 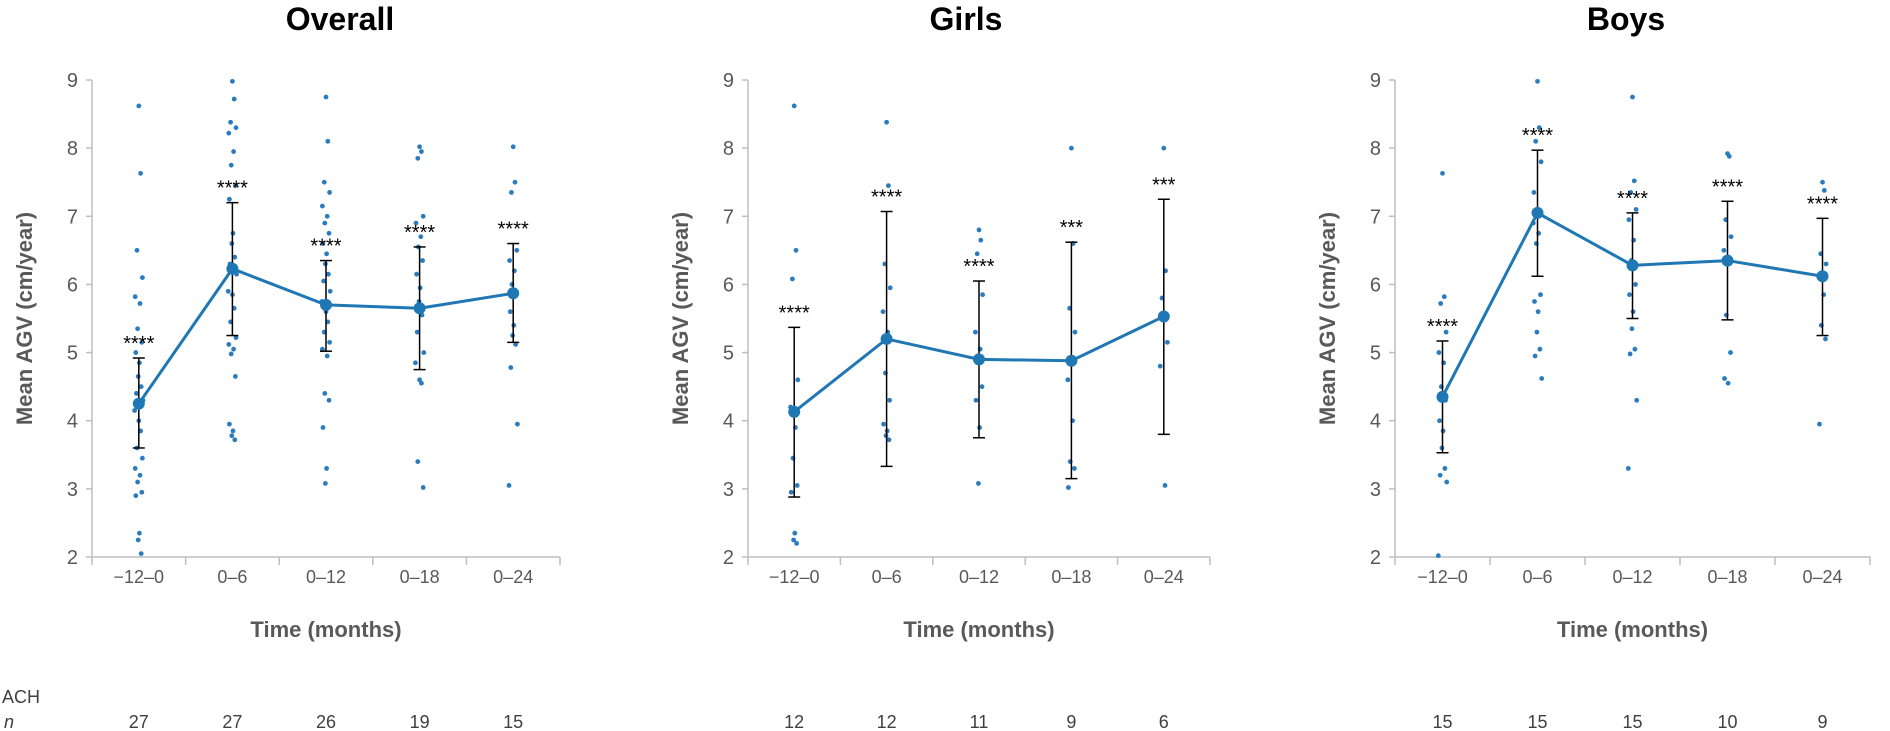 I want to click on n-count: 15, so click(x=513, y=721).